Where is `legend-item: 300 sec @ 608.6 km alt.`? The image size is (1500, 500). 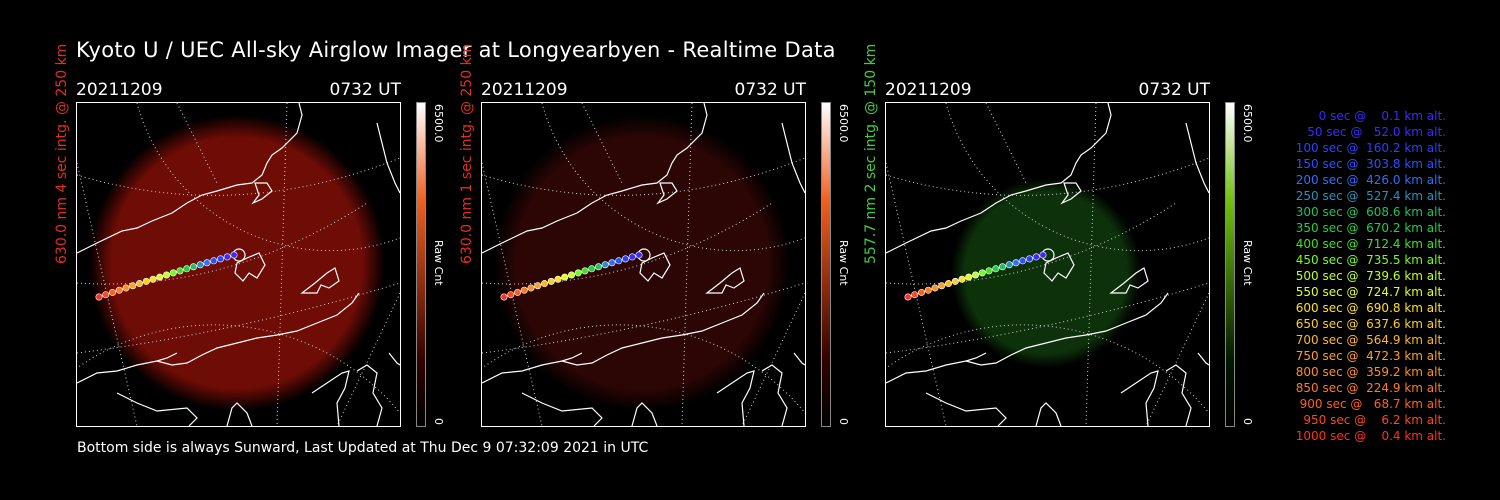
legend-item: 300 sec @ 608.6 km alt. is located at coordinates (1368, 212).